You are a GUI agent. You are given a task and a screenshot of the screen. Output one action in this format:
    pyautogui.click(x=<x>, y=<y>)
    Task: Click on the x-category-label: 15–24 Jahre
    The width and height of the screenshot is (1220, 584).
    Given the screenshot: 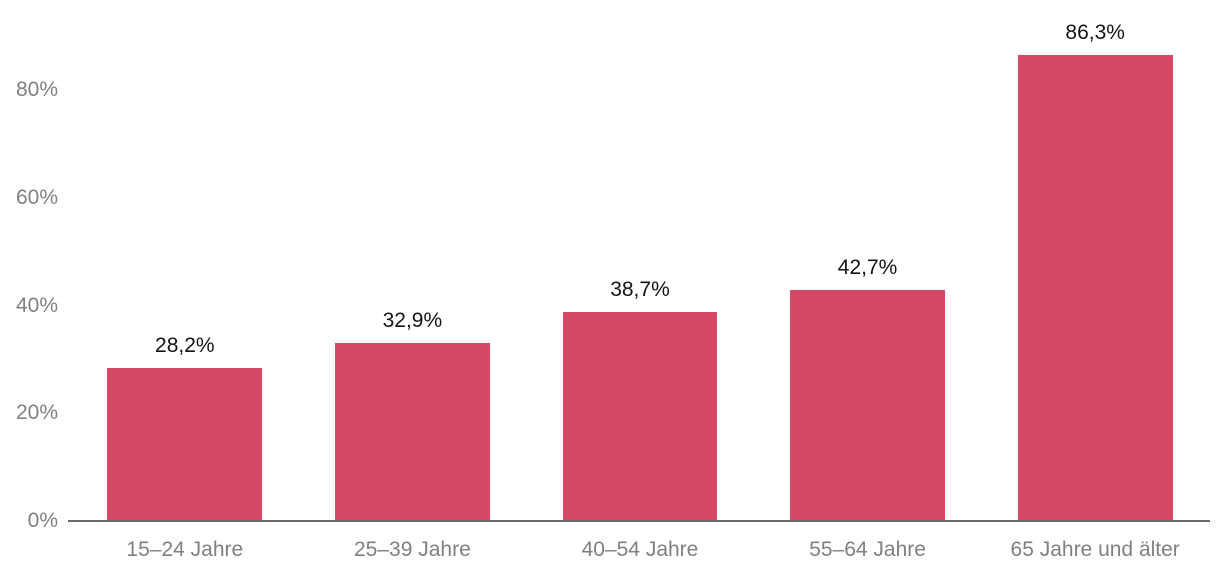 What is the action you would take?
    pyautogui.click(x=185, y=549)
    